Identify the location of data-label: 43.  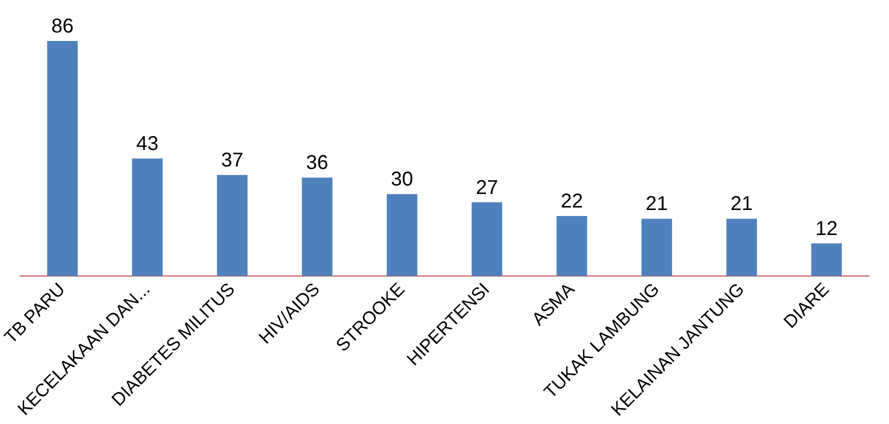
(147, 144).